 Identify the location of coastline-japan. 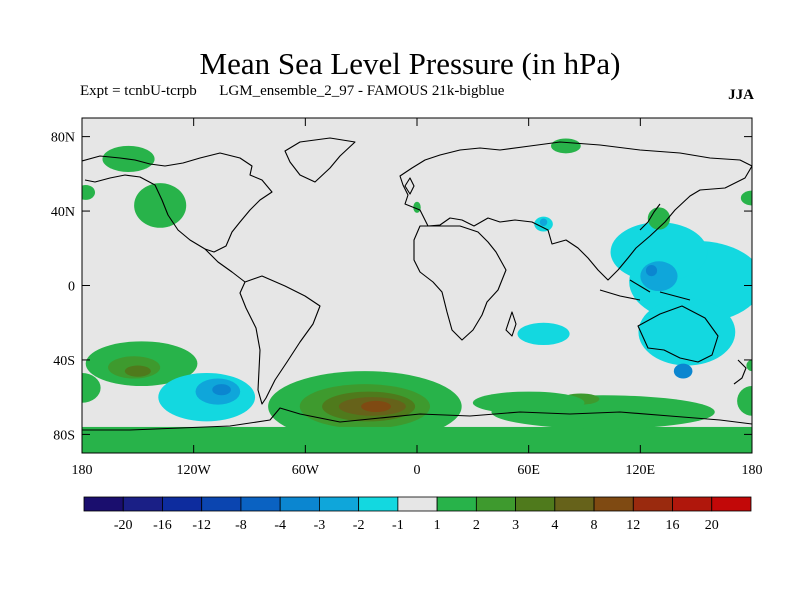
(650, 217).